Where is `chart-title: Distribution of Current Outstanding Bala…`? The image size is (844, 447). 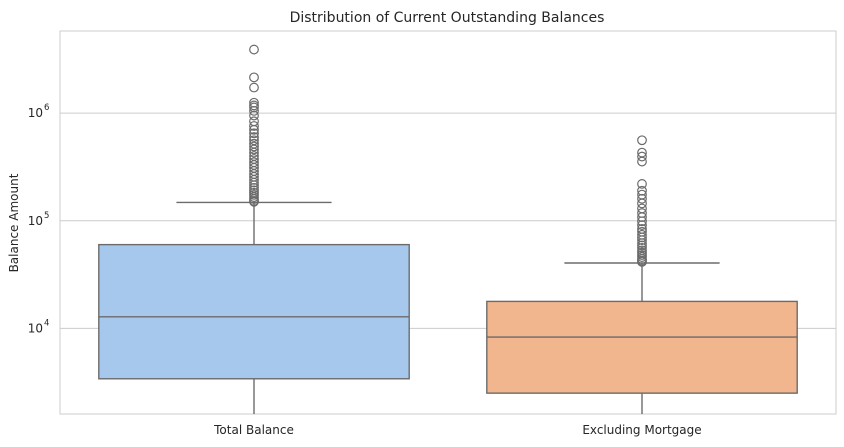 chart-title: Distribution of Current Outstanding Bala… is located at coordinates (447, 18).